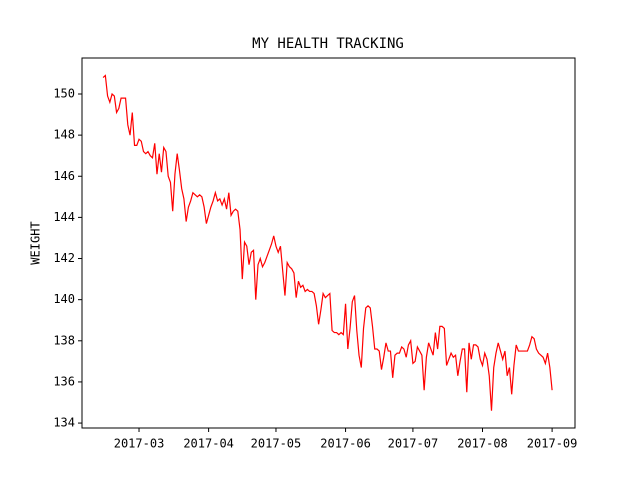 The height and width of the screenshot is (480, 640). I want to click on x-tick-label: 2017-07, so click(413, 444).